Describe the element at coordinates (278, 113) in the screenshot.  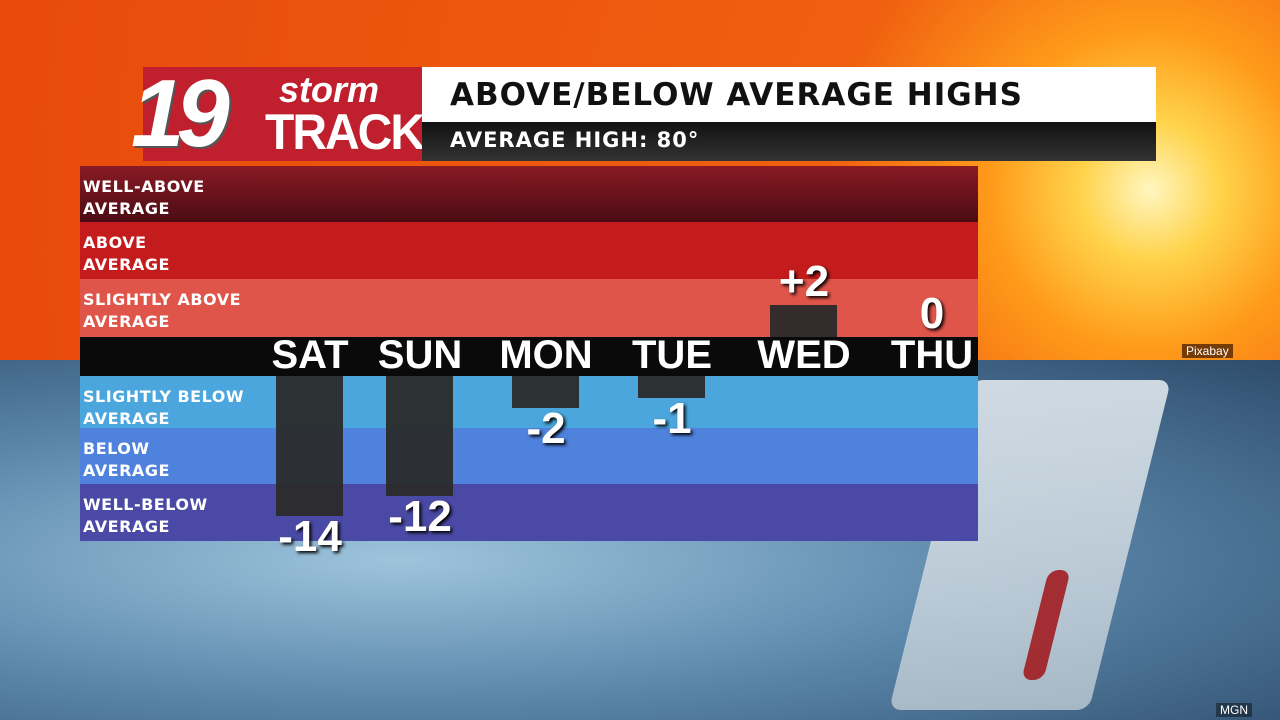
I see `storm-track-logo: 19 storm TRACK` at that location.